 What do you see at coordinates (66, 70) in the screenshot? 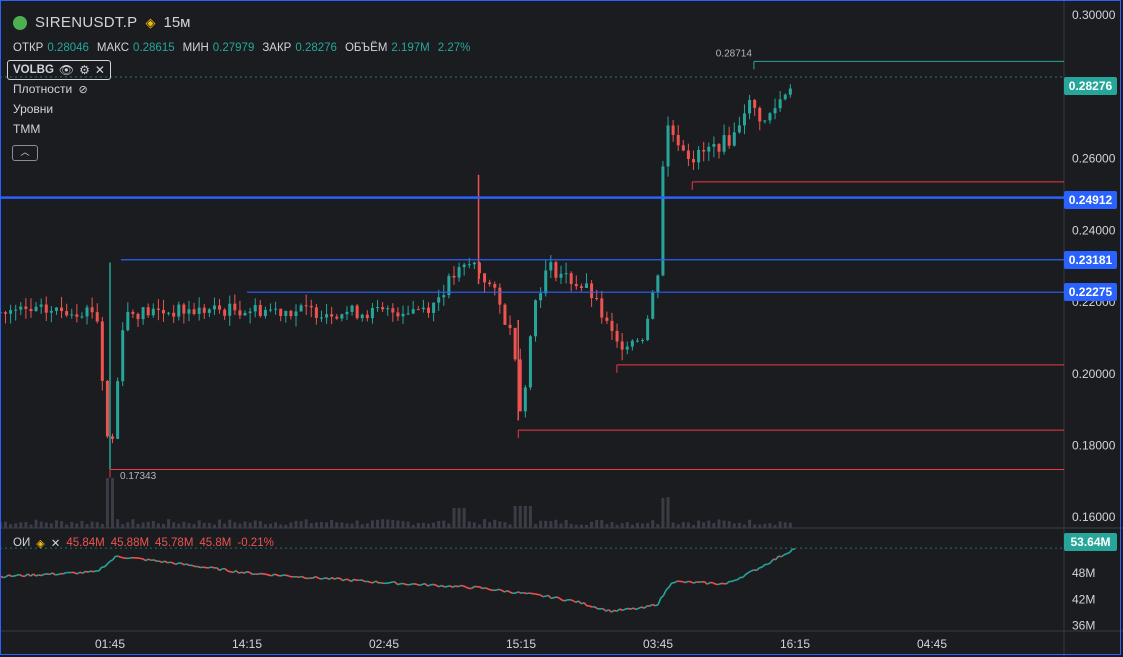
I see `eye-icon: 👁` at bounding box center [66, 70].